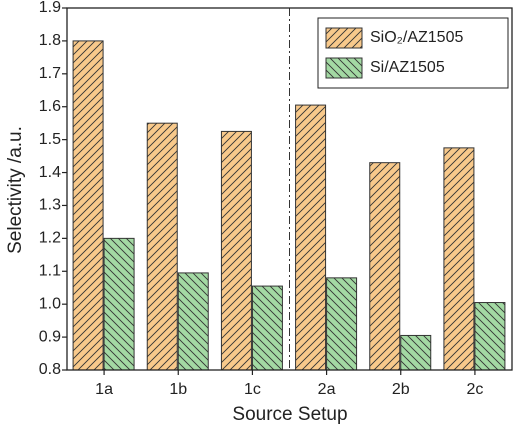 The width and height of the screenshot is (520, 435). What do you see at coordinates (50, 40) in the screenshot?
I see `y-tick-label: 1.8` at bounding box center [50, 40].